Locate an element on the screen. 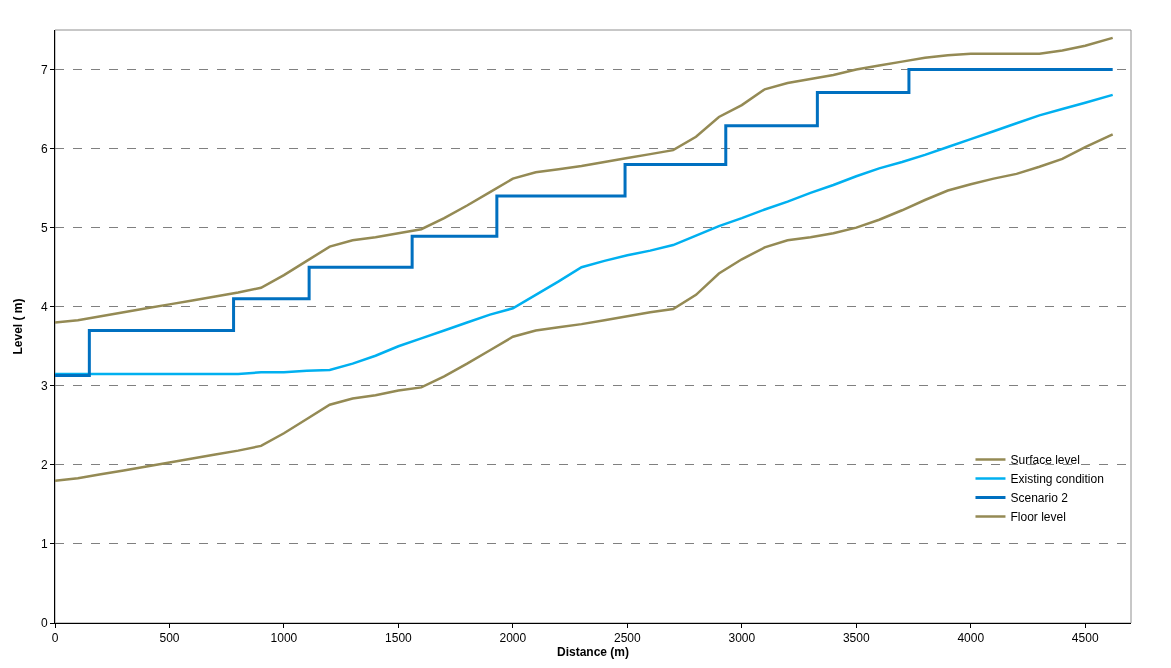  x-tick-label: 0 is located at coordinates (55, 638).